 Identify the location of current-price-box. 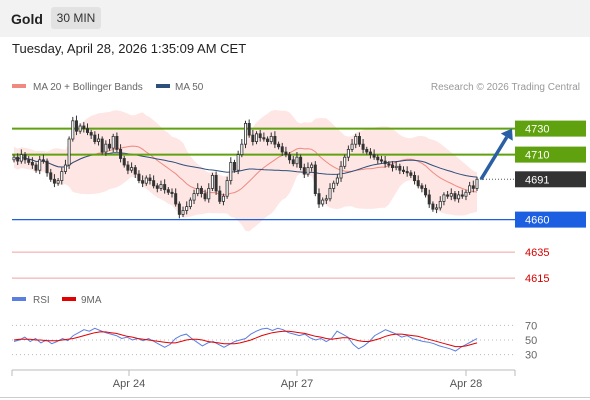
(550, 179).